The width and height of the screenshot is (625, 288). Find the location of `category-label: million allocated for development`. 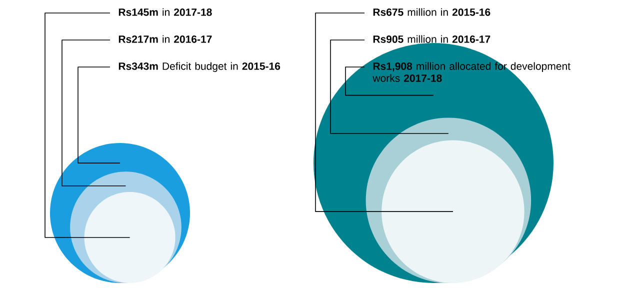

category-label: million allocated for development is located at coordinates (493, 67).